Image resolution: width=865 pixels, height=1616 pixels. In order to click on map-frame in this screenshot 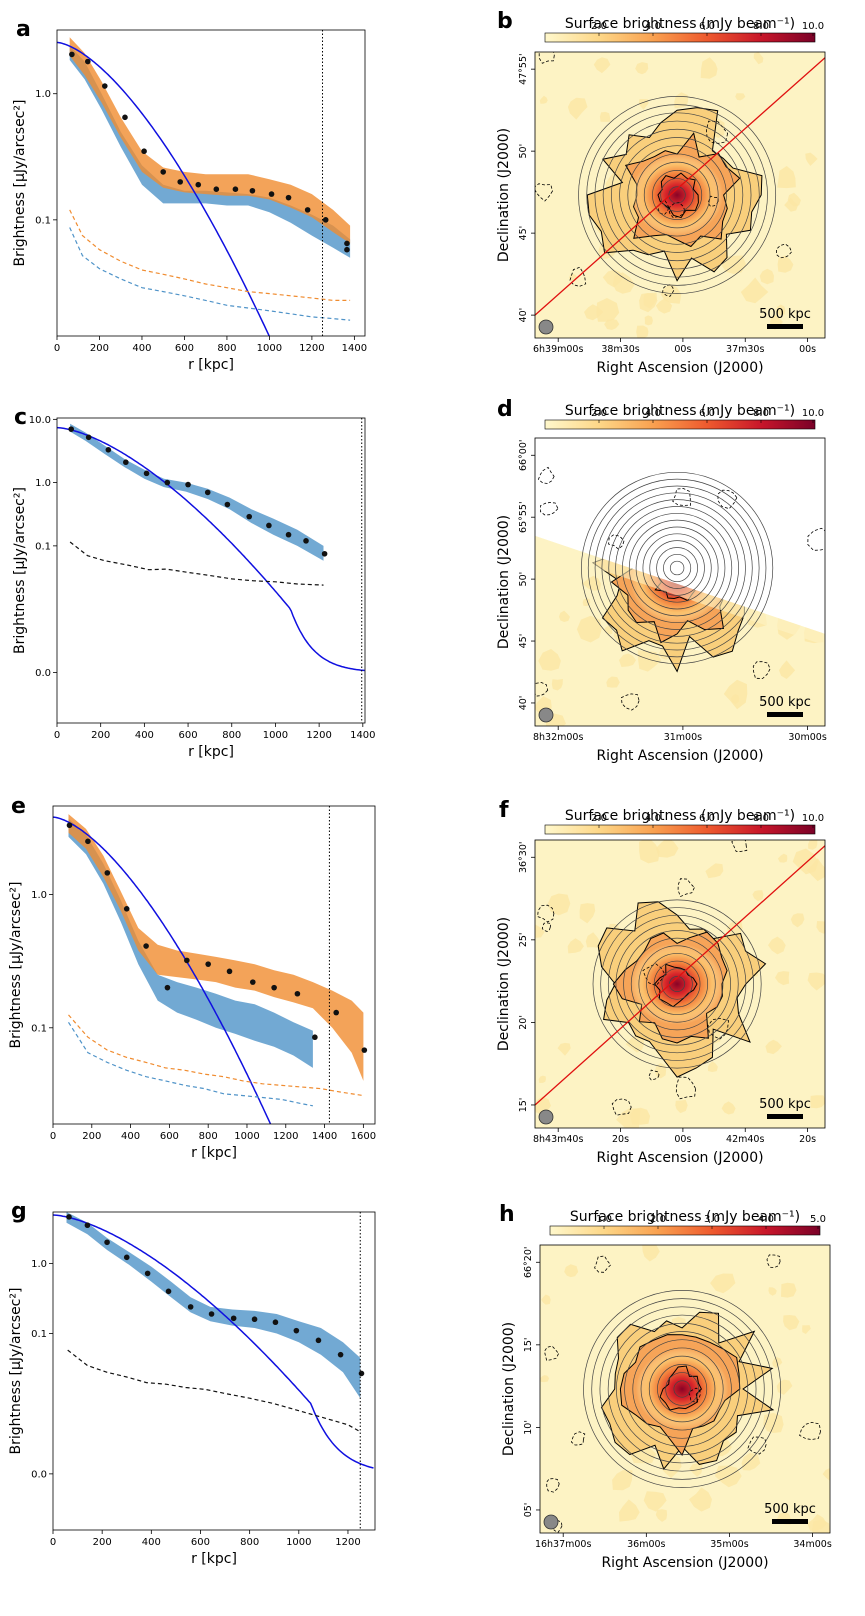, I will do `click(680, 582)`.